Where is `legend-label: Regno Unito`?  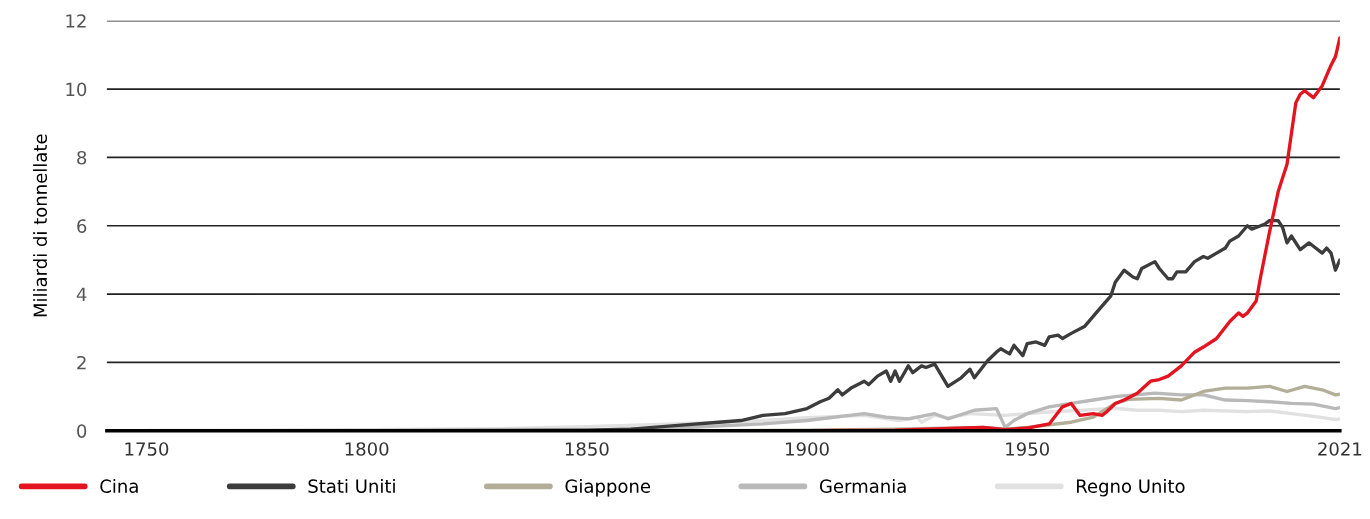
legend-label: Regno Unito is located at coordinates (1131, 487).